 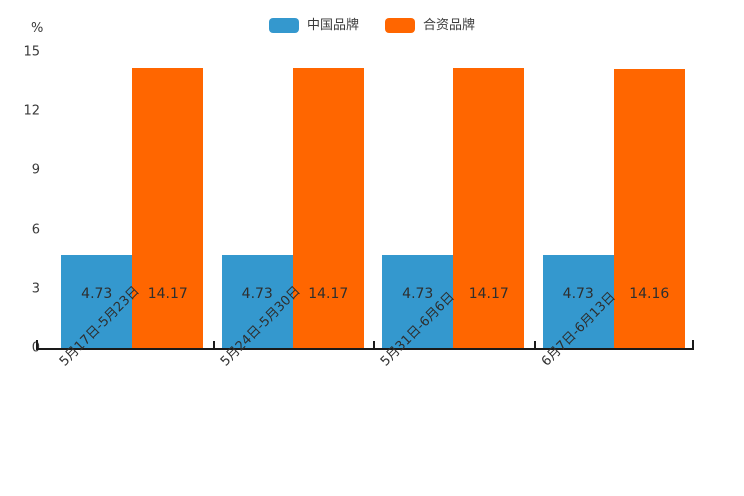 What do you see at coordinates (35, 230) in the screenshot?
I see `y-axis-tick-label: 6` at bounding box center [35, 230].